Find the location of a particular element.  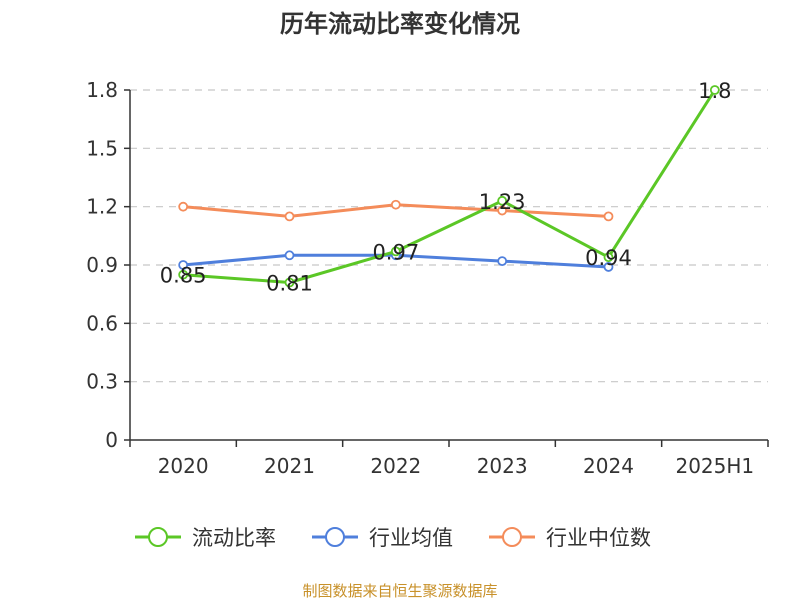

legend-label: 流动比率 is located at coordinates (234, 538).